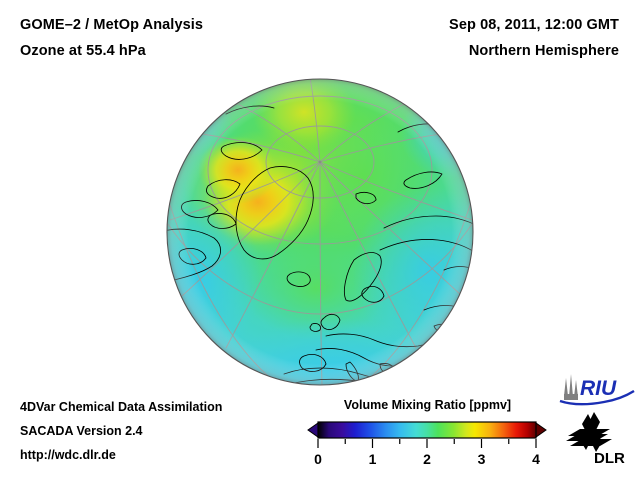 Image resolution: width=640 pixels, height=480 pixels. Describe the element at coordinates (313, 430) in the screenshot. I see `colorbar-extend-min` at that location.